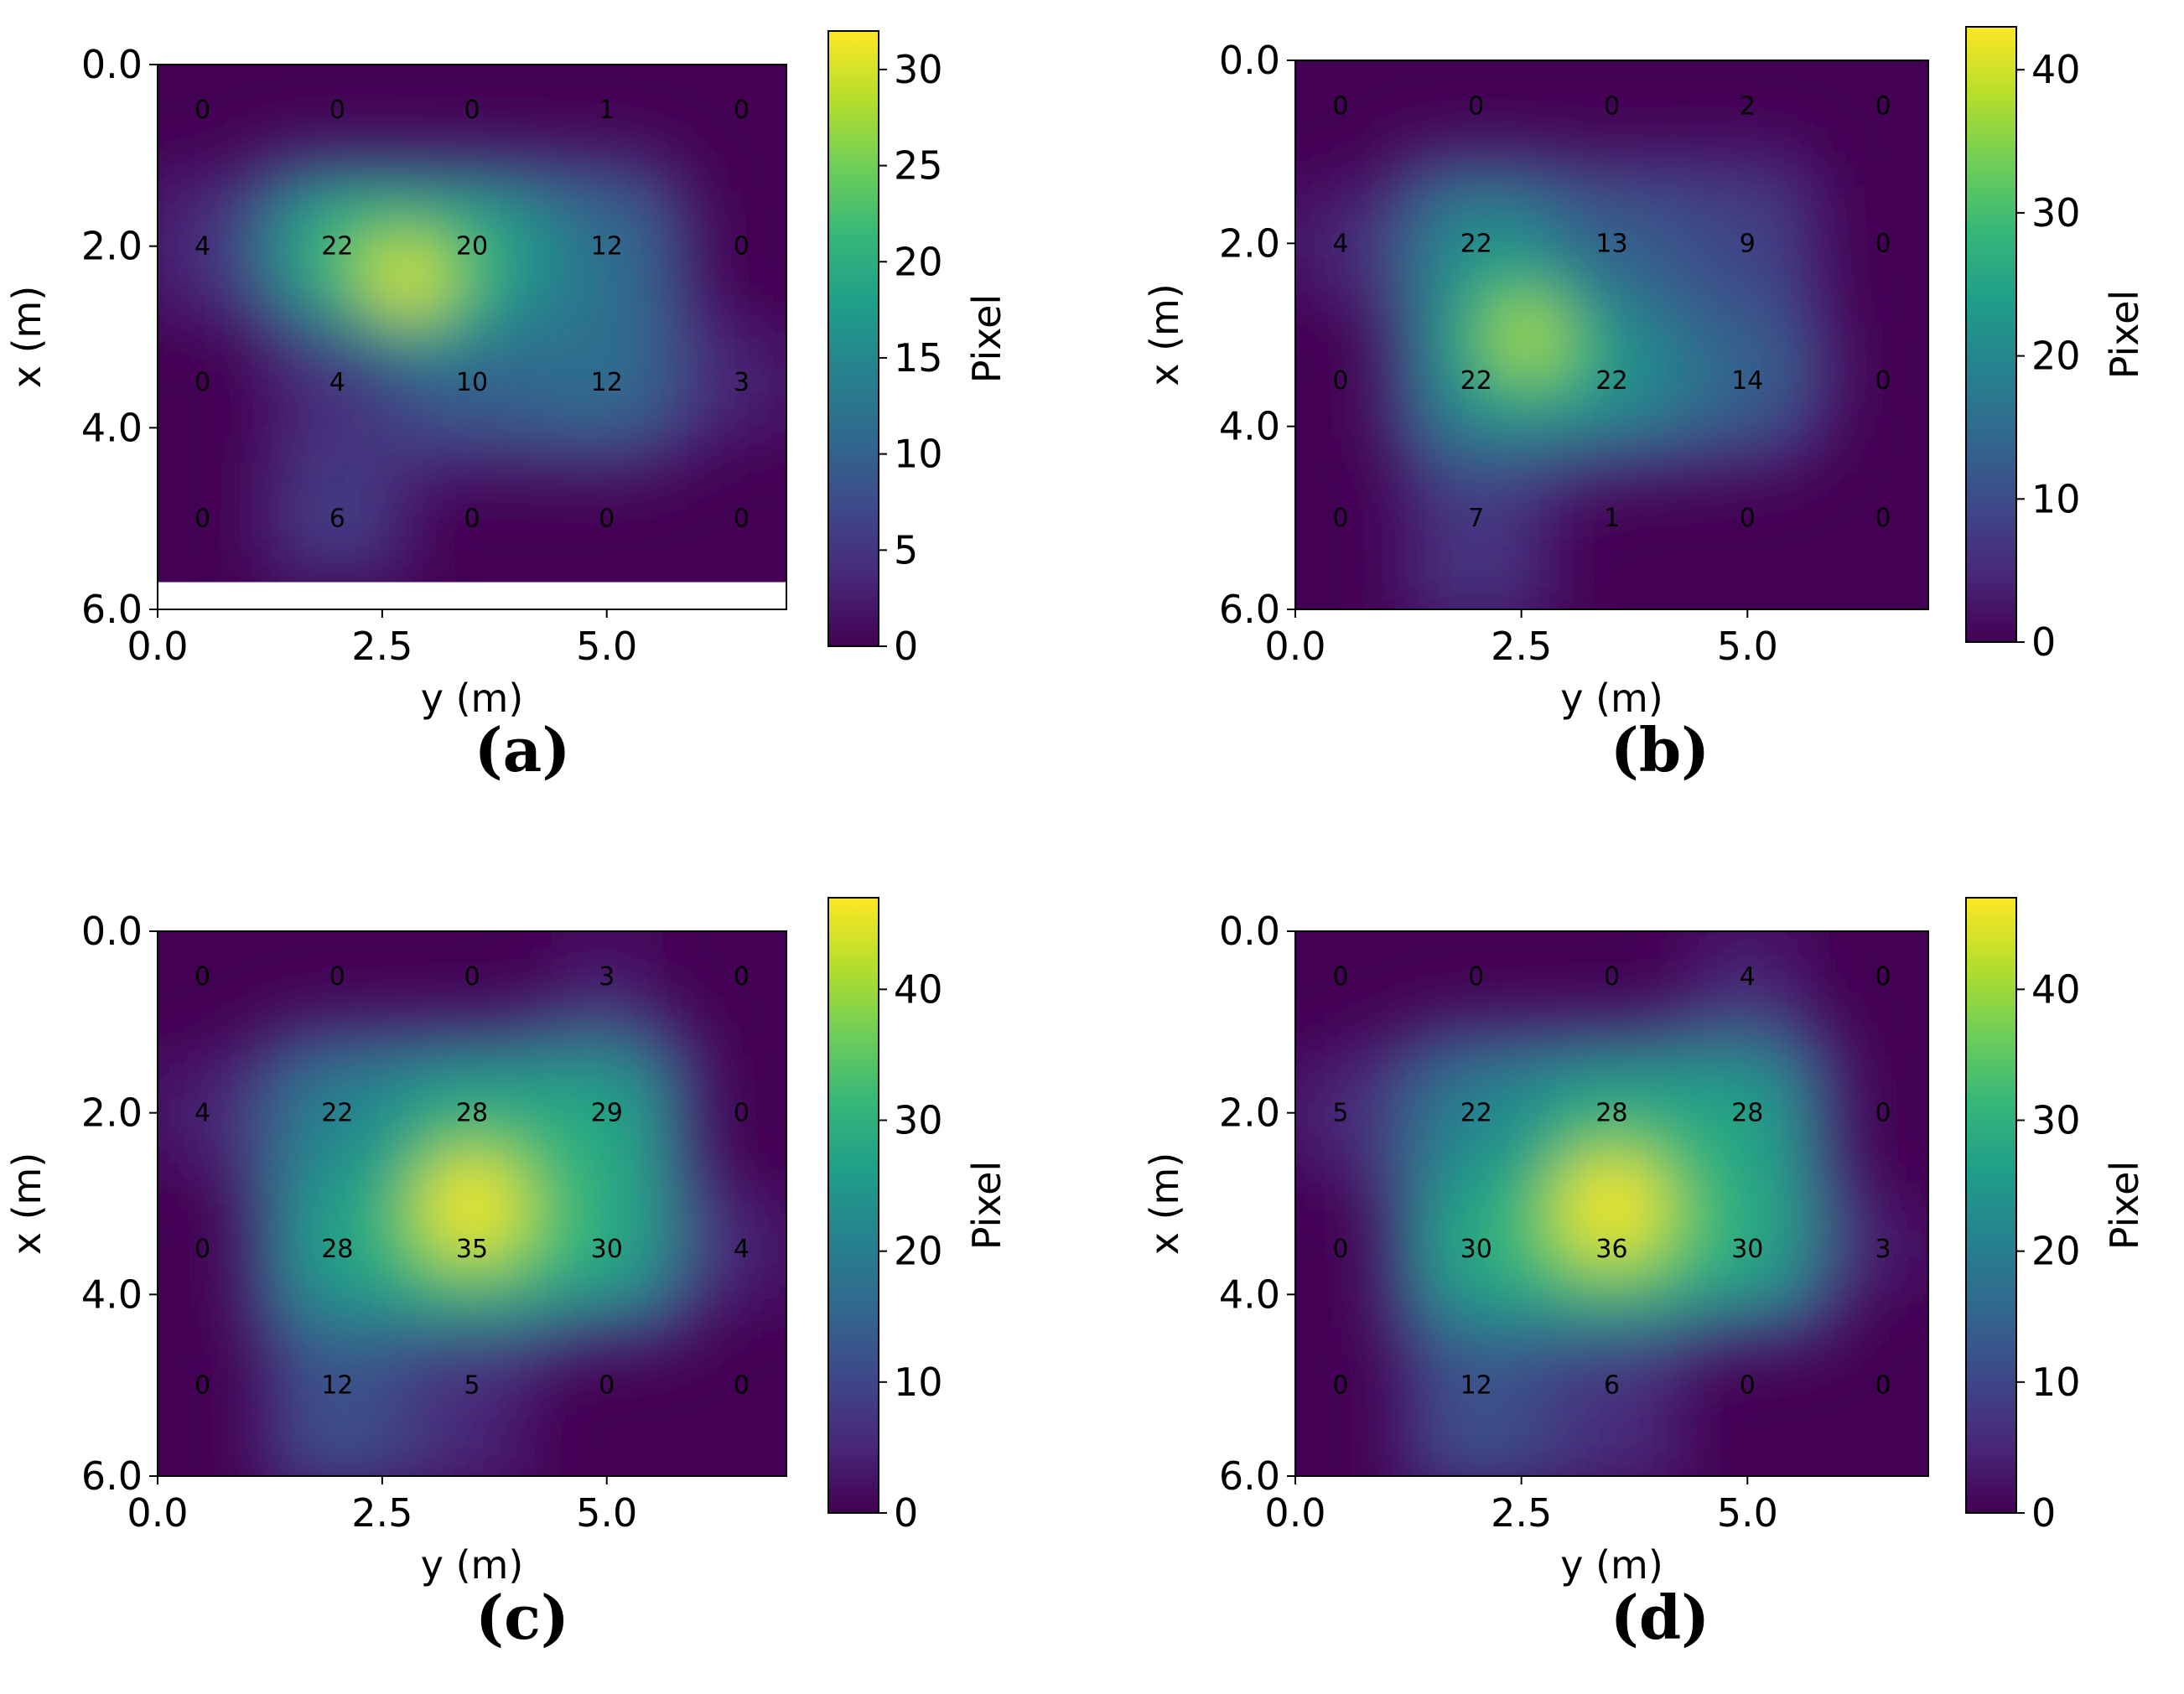 The height and width of the screenshot is (1694, 2184). What do you see at coordinates (1476, 518) in the screenshot?
I see `panel-b-cell-value: 7` at bounding box center [1476, 518].